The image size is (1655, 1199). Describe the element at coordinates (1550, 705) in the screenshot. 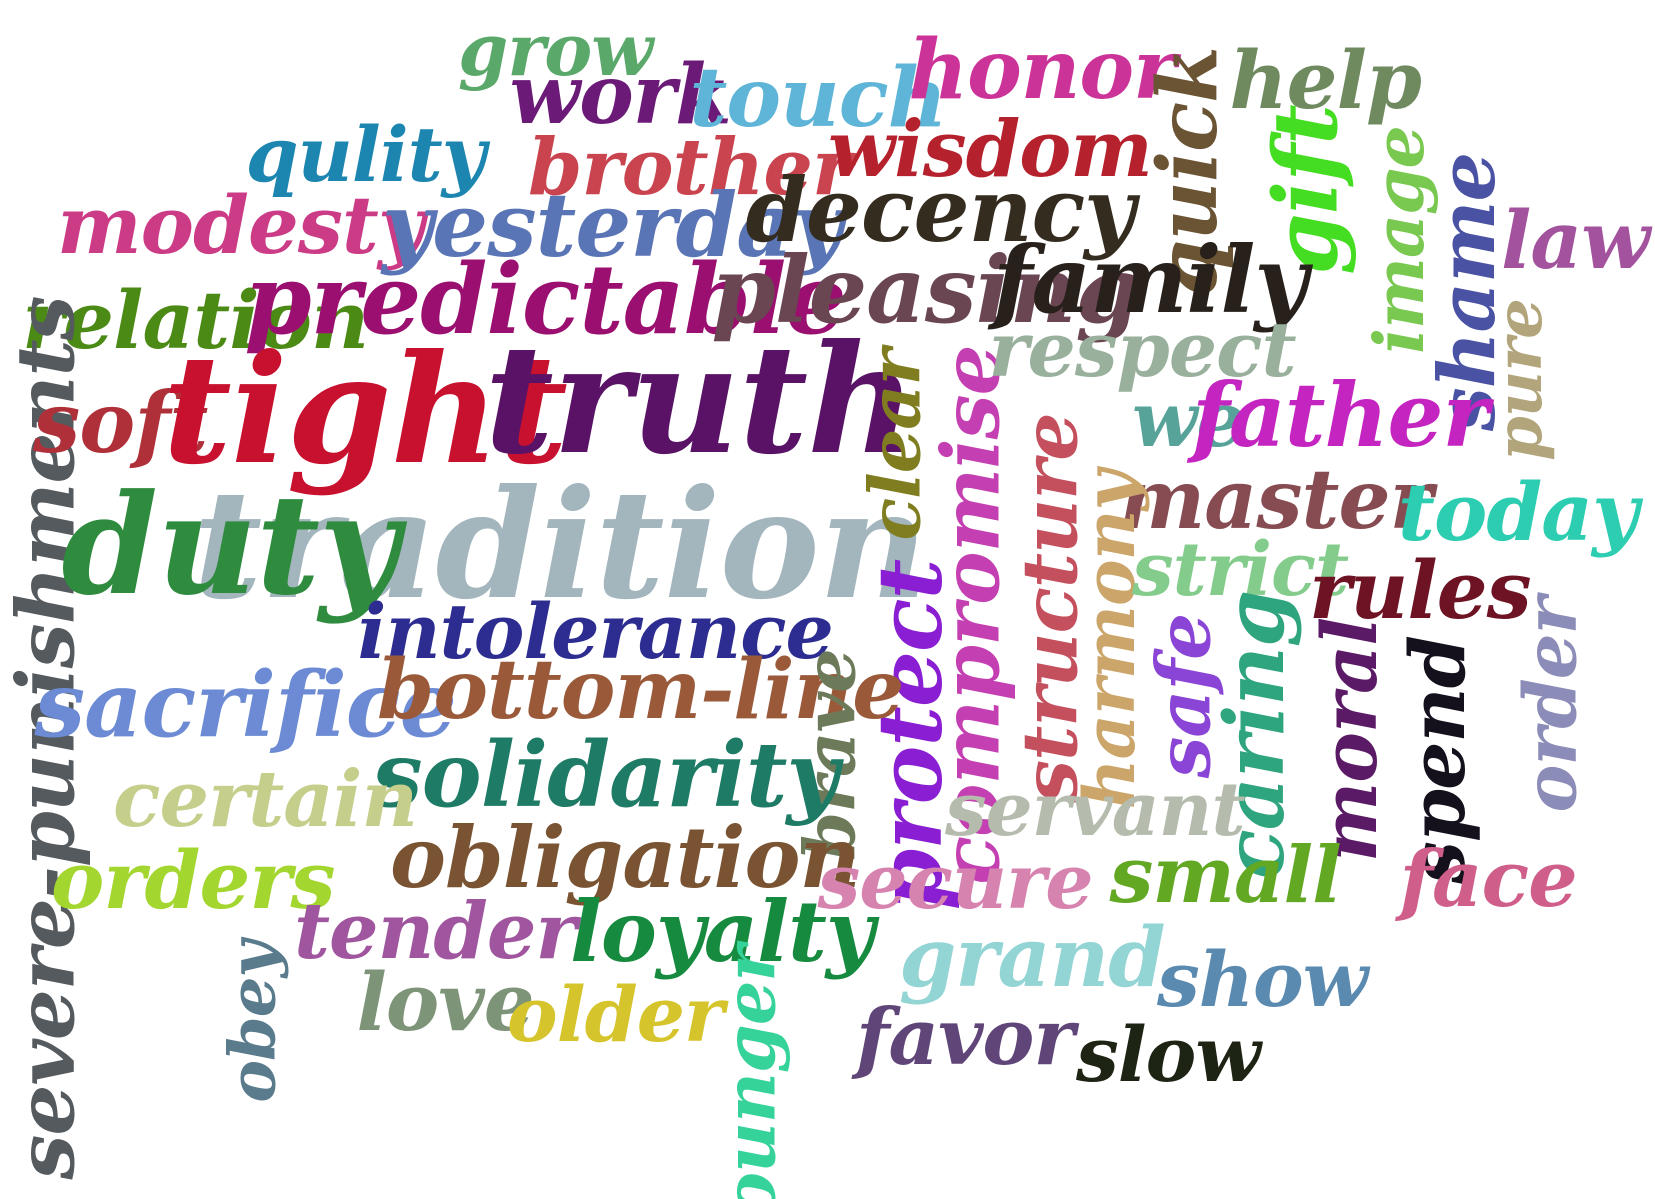

I see `word-order: order` at that location.